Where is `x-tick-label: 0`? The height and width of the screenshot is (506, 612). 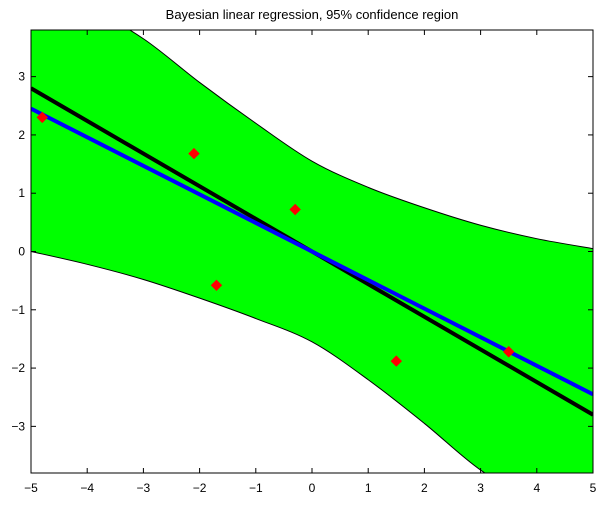 x-tick-label: 0 is located at coordinates (312, 488).